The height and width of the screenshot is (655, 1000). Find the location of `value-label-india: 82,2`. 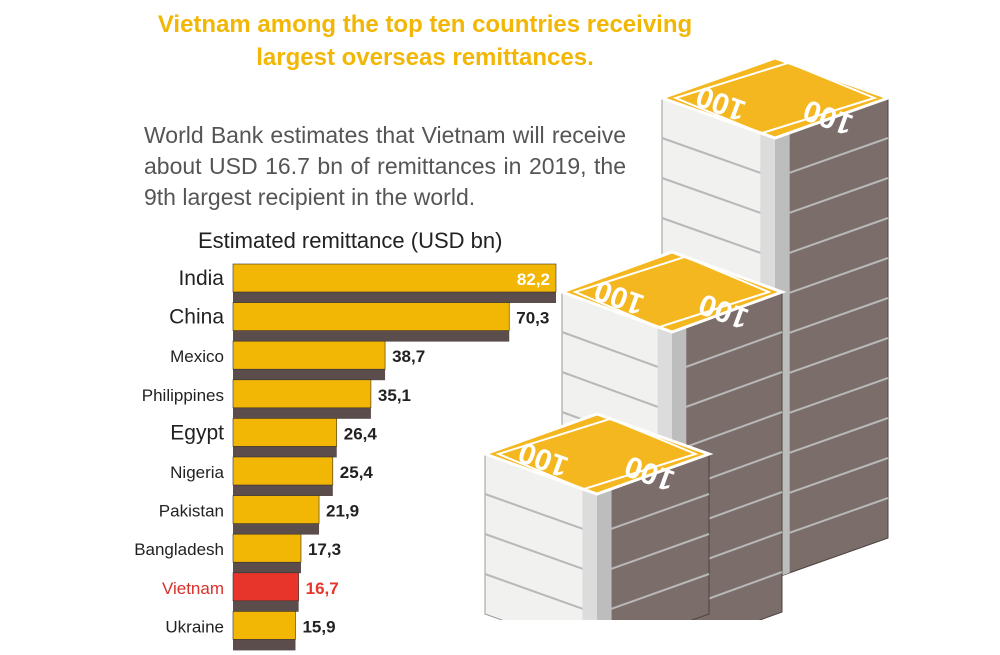

value-label-india: 82,2 is located at coordinates (533, 279).